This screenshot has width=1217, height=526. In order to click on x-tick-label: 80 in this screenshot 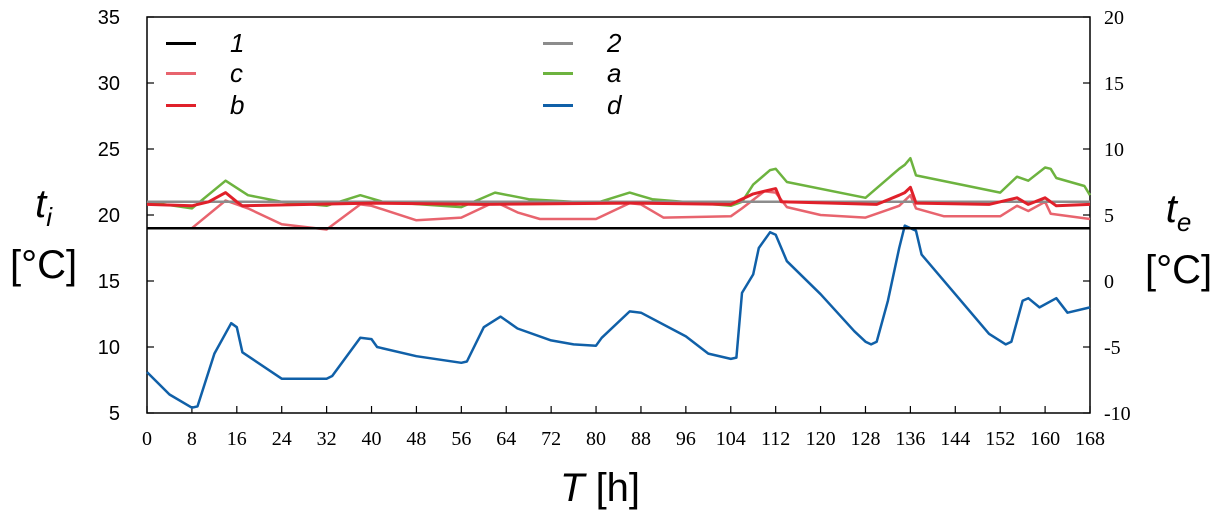, I will do `click(596, 439)`.